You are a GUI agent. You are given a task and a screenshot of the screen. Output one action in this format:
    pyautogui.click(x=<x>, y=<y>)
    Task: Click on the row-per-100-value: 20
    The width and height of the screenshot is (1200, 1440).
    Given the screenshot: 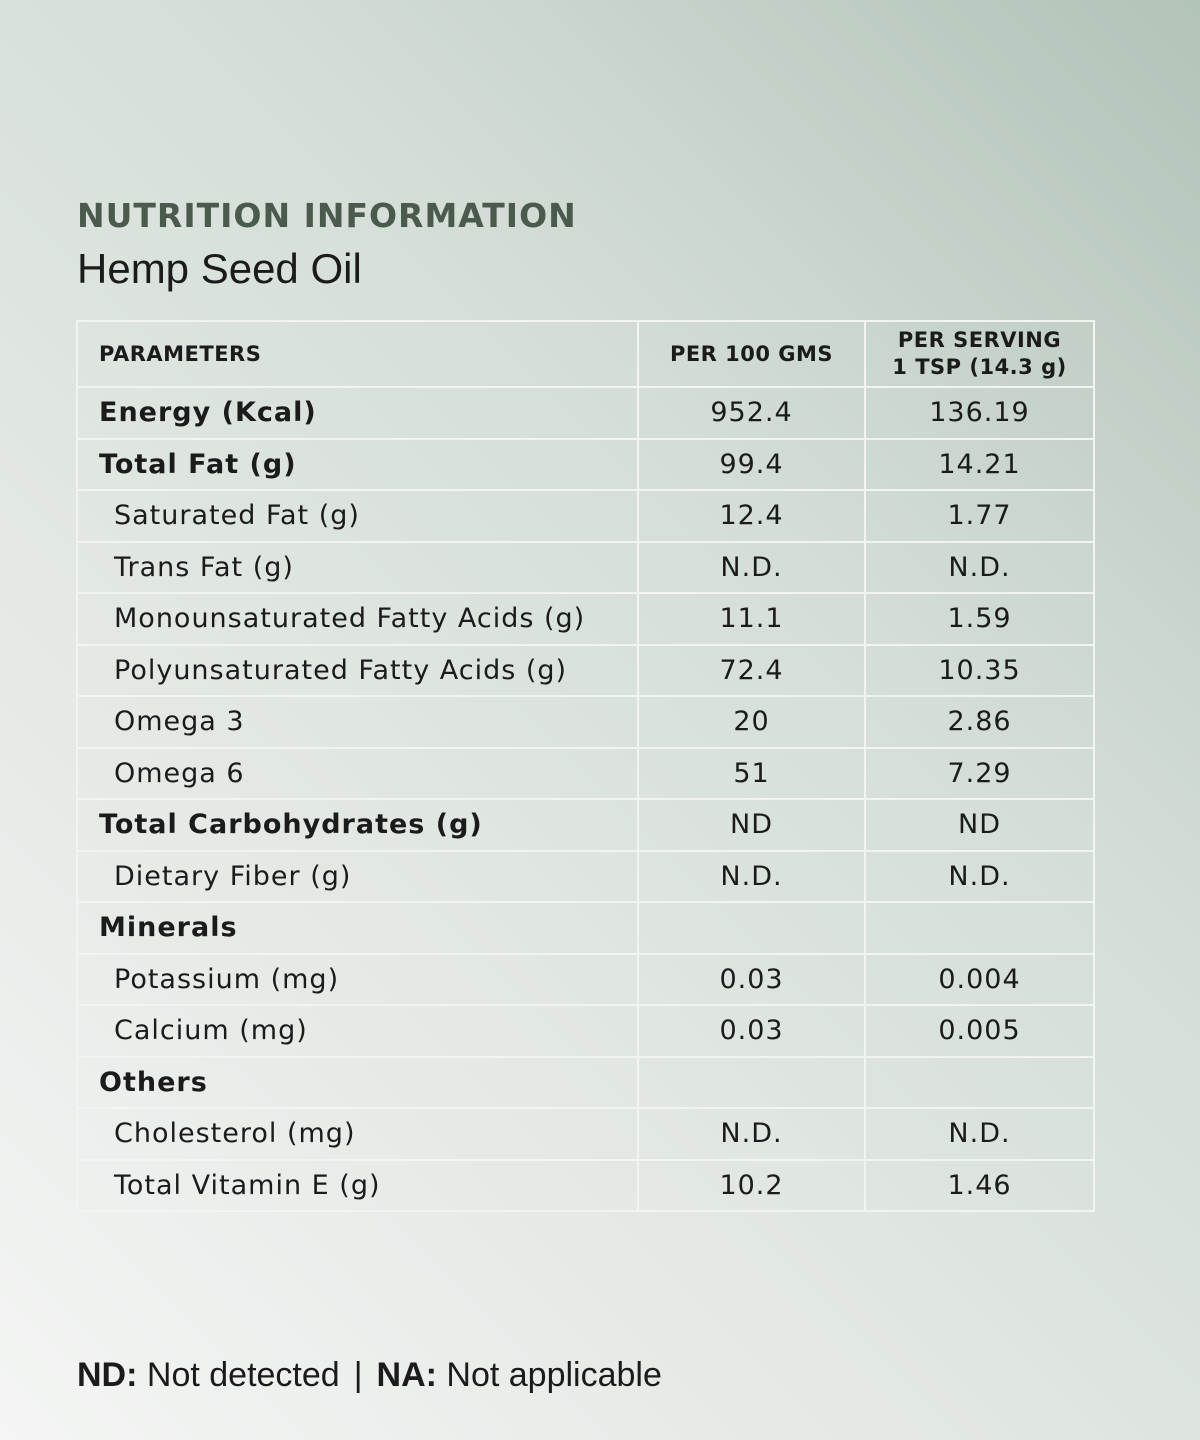 What is the action you would take?
    pyautogui.click(x=751, y=722)
    